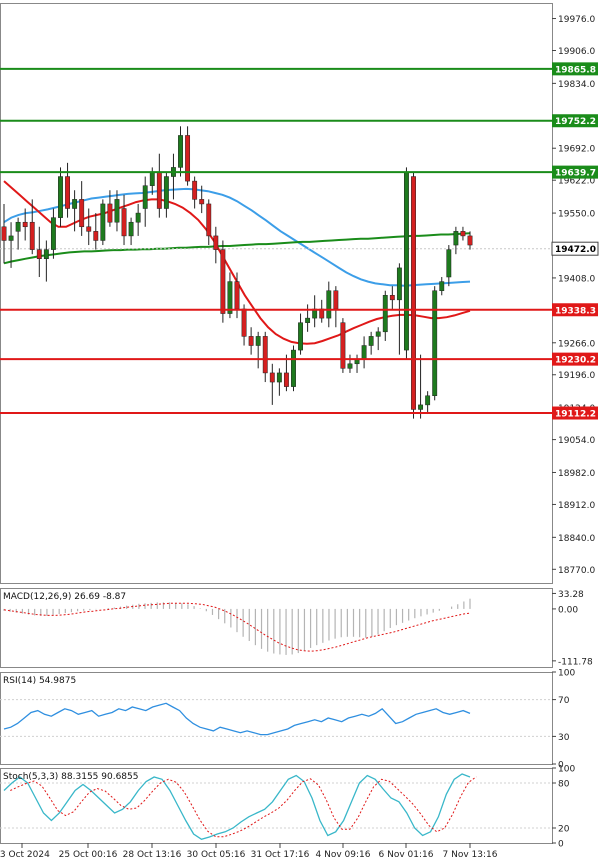 The width and height of the screenshot is (600, 868). What do you see at coordinates (152, 855) in the screenshot?
I see `x-tick-label: 28 Oct 13:16` at bounding box center [152, 855].